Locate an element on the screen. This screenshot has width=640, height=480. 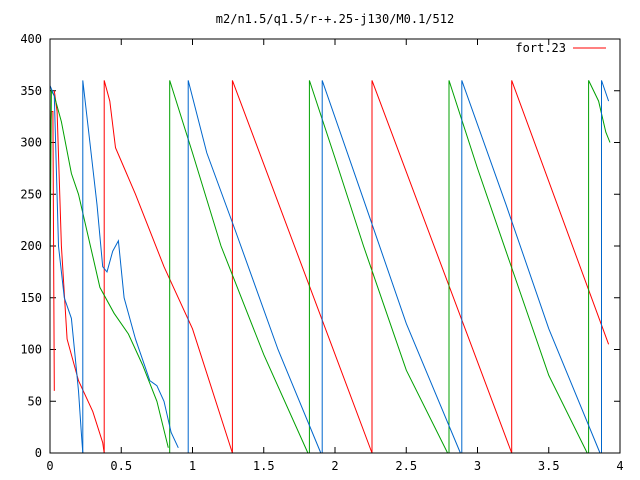
x-tick-label: 2 is located at coordinates (334, 466).